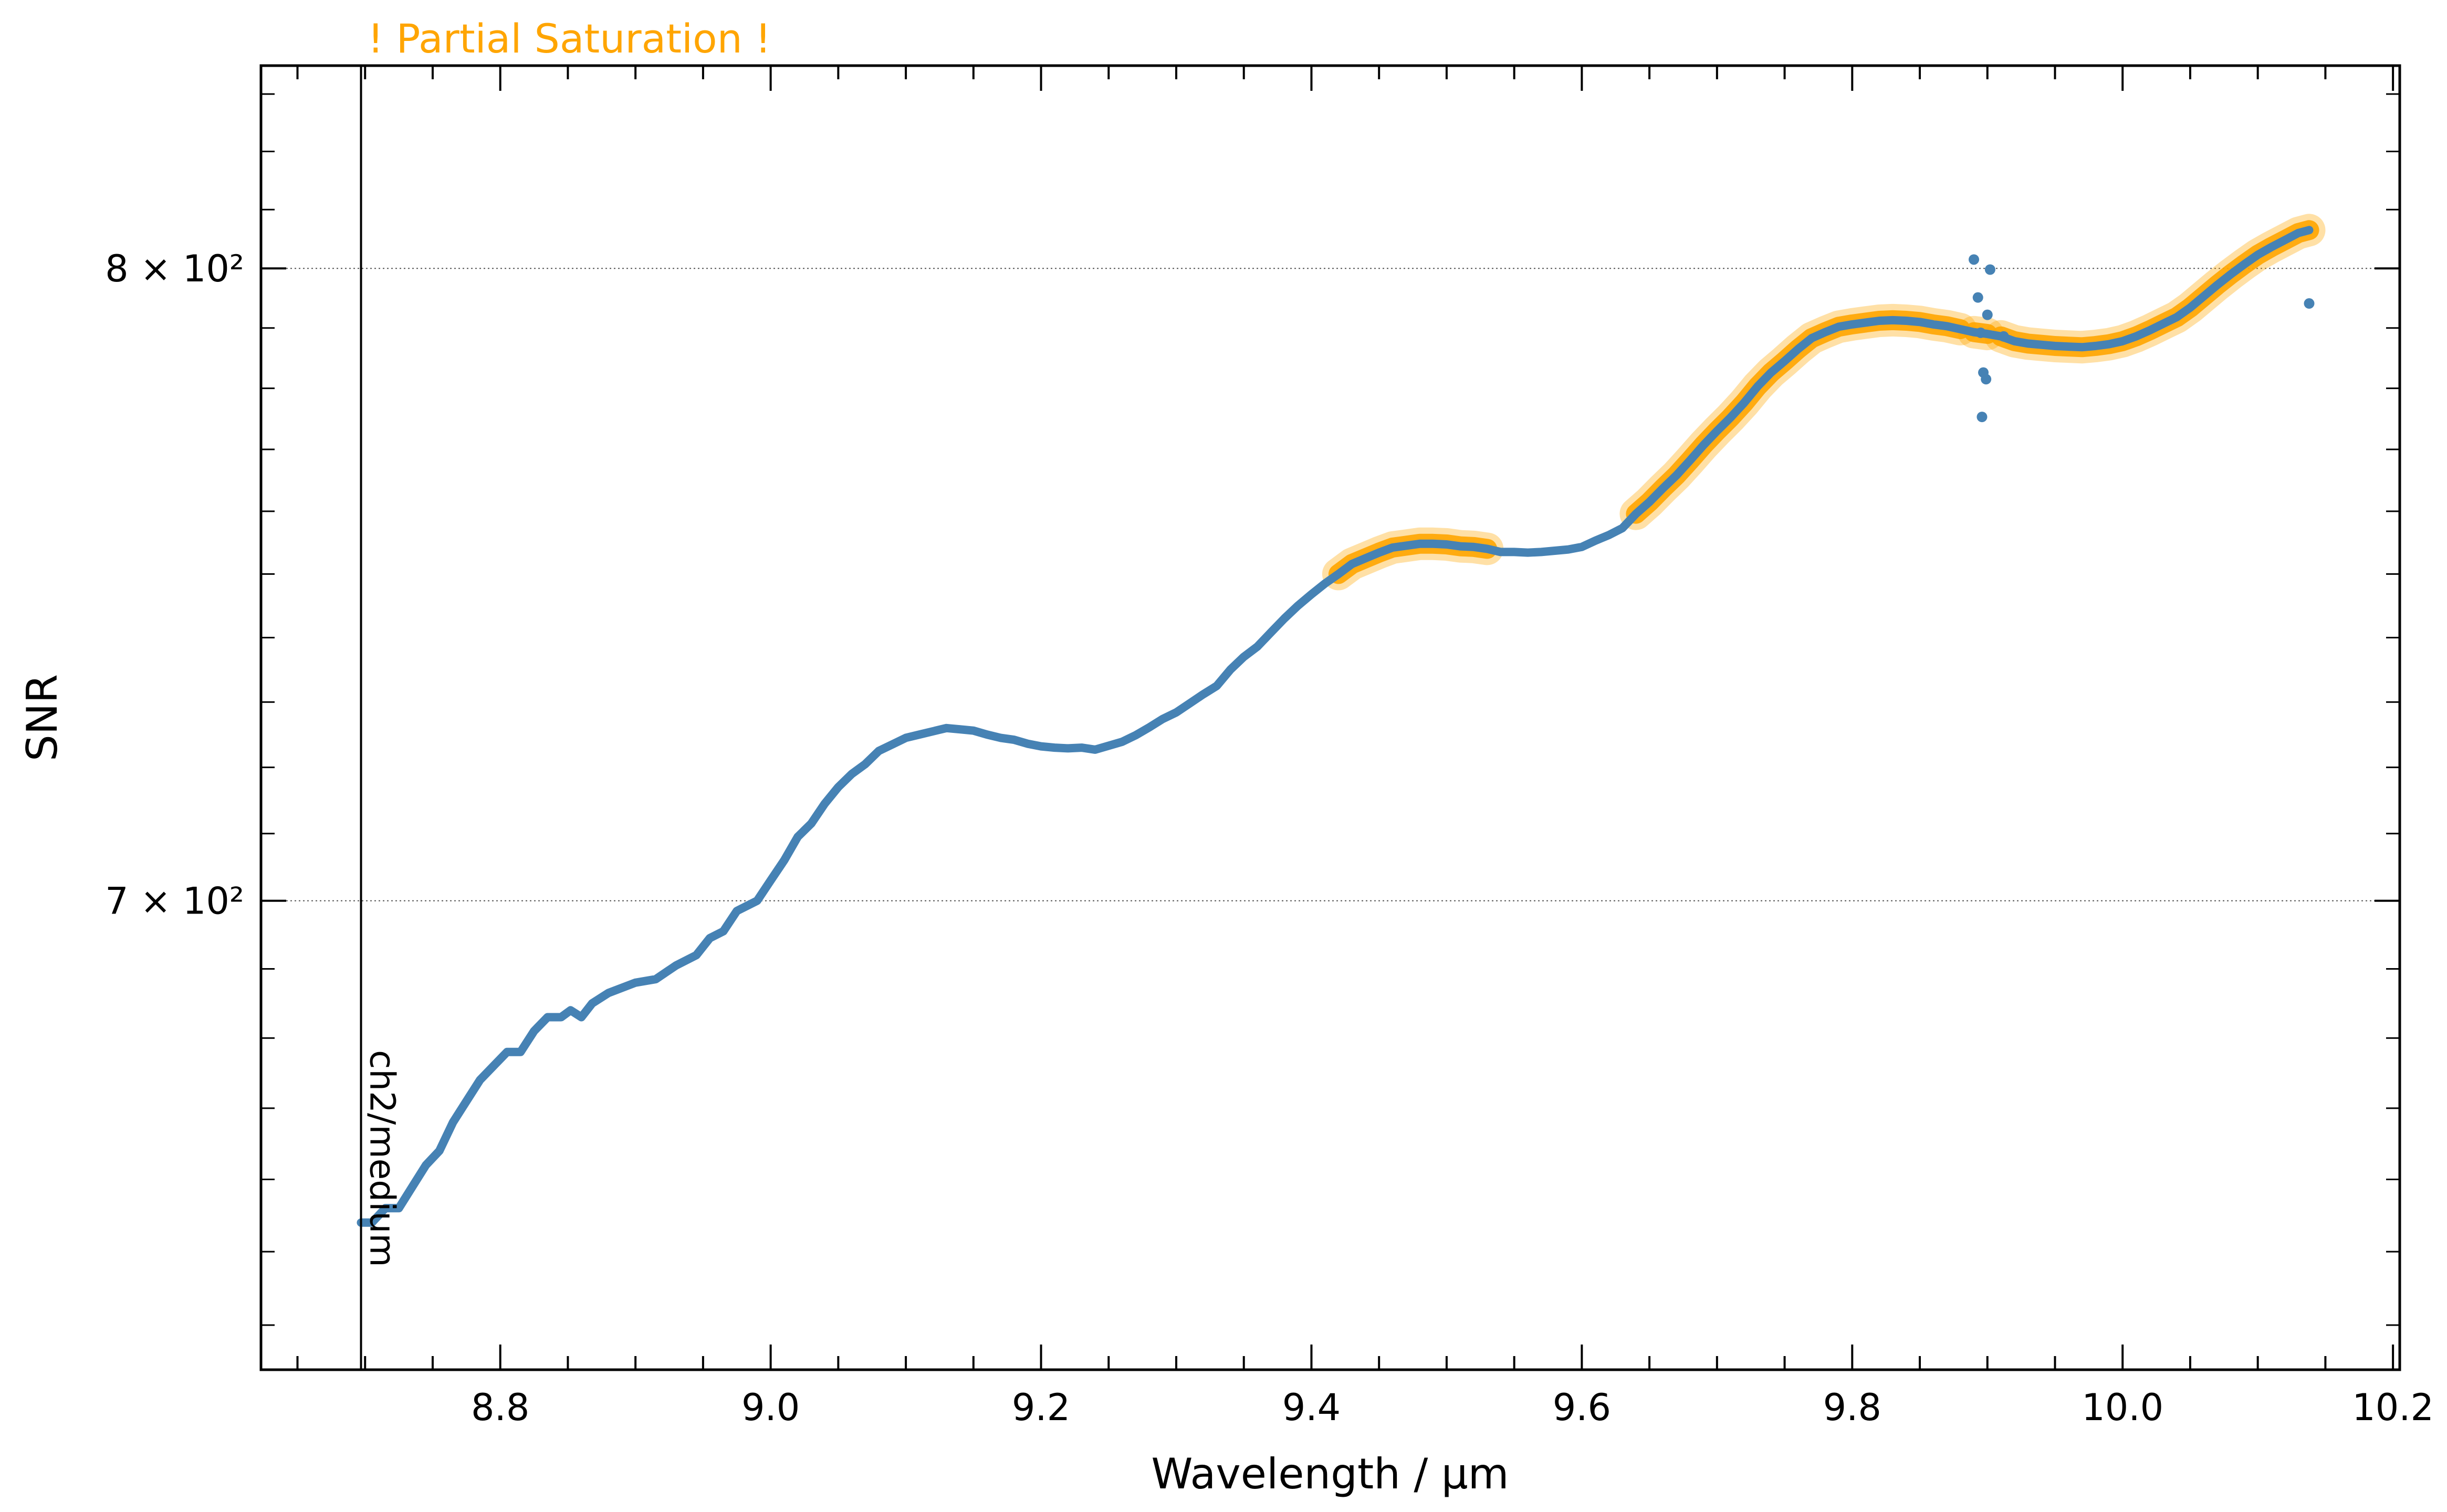  I want to click on saturation-warning: ! Partial Saturation !, so click(569, 38).